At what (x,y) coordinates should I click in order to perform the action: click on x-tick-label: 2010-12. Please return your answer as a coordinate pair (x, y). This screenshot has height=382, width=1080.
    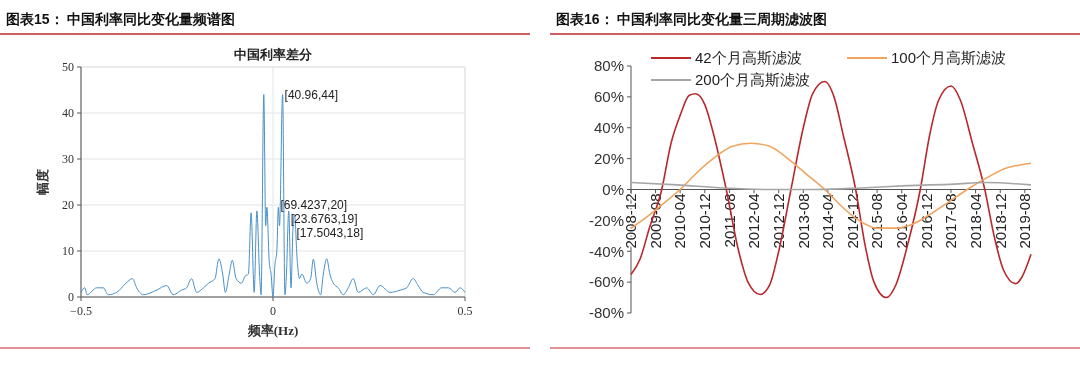
    Looking at the image, I should click on (705, 221).